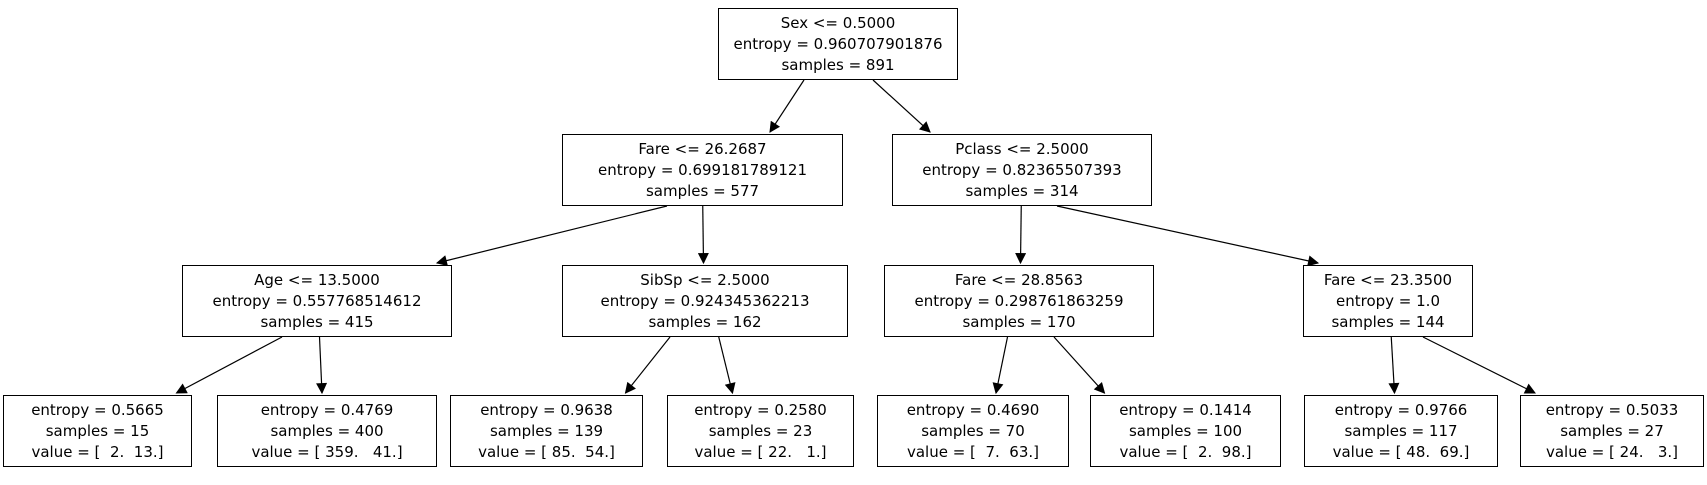 Image resolution: width=1707 pixels, height=485 pixels. What do you see at coordinates (97, 409) in the screenshot?
I see `entropy-value: entropy = 0.5665` at bounding box center [97, 409].